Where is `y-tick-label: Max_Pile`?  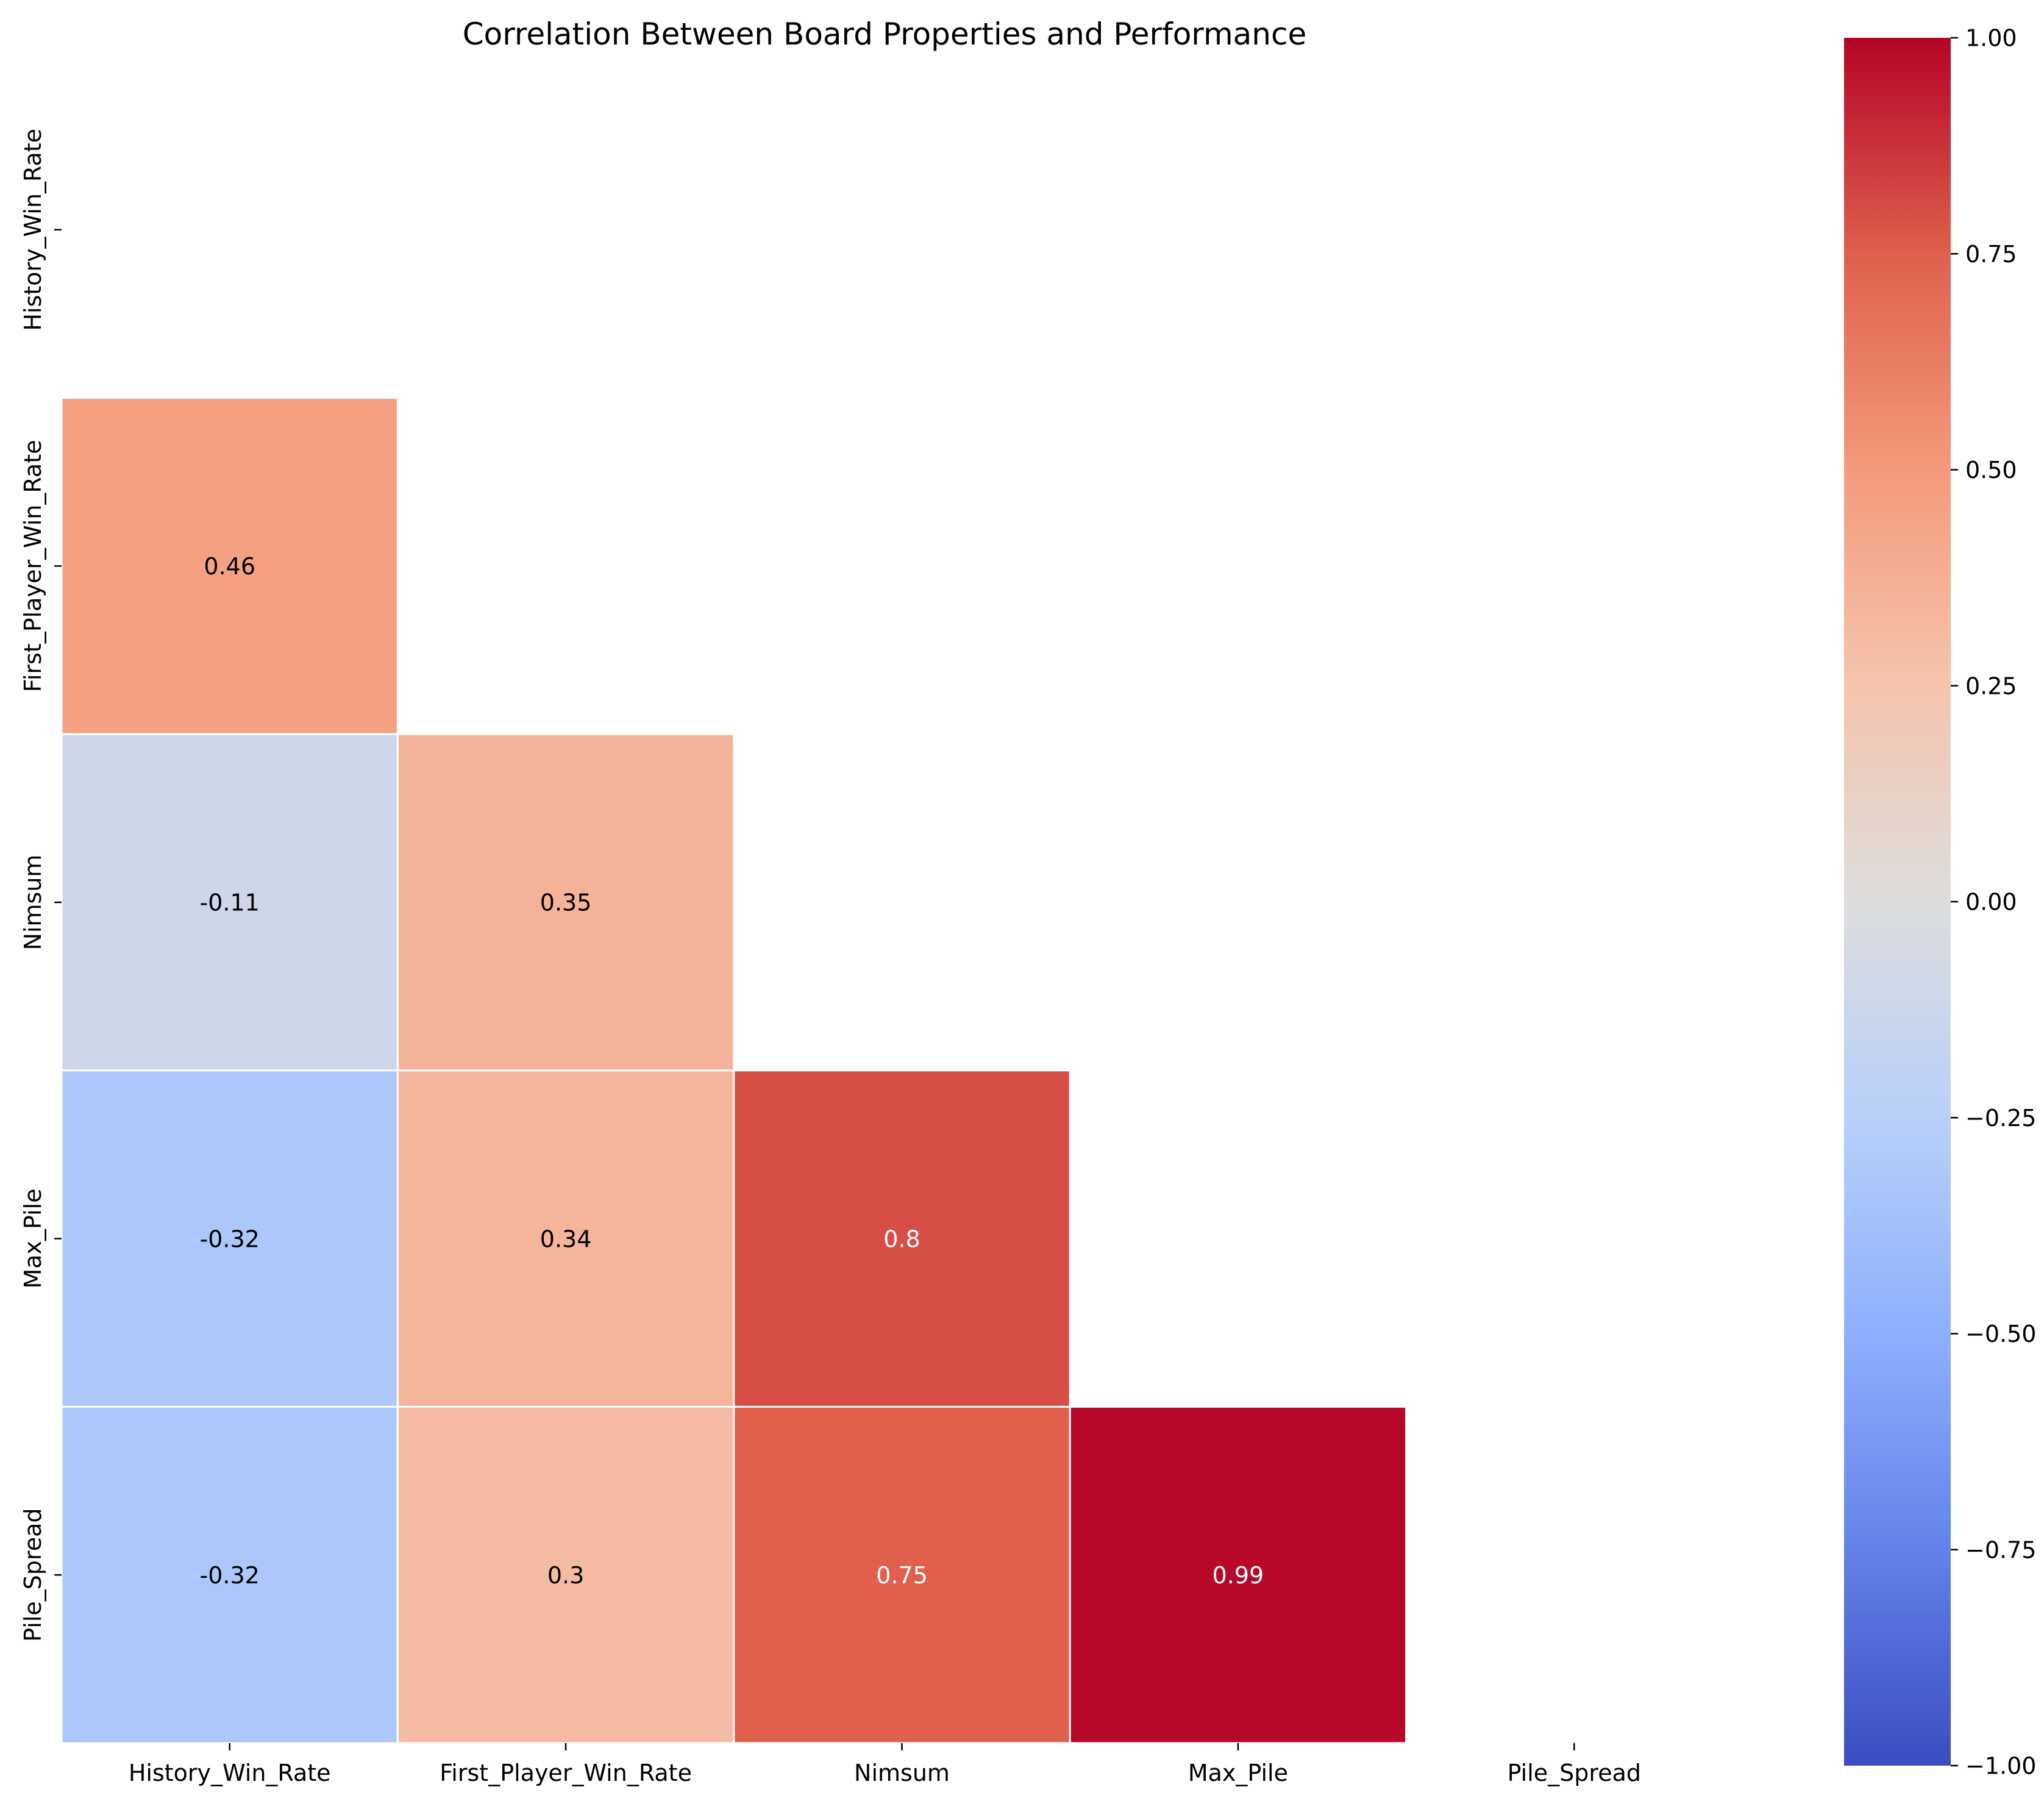 y-tick-label: Max_Pile is located at coordinates (33, 1239).